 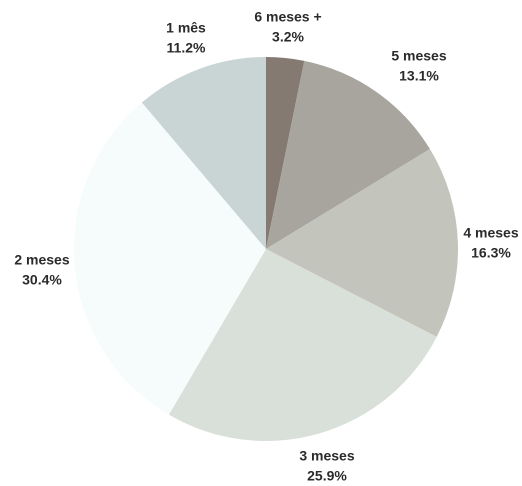 I want to click on slice-value-label: 11.2%, so click(x=186, y=48).